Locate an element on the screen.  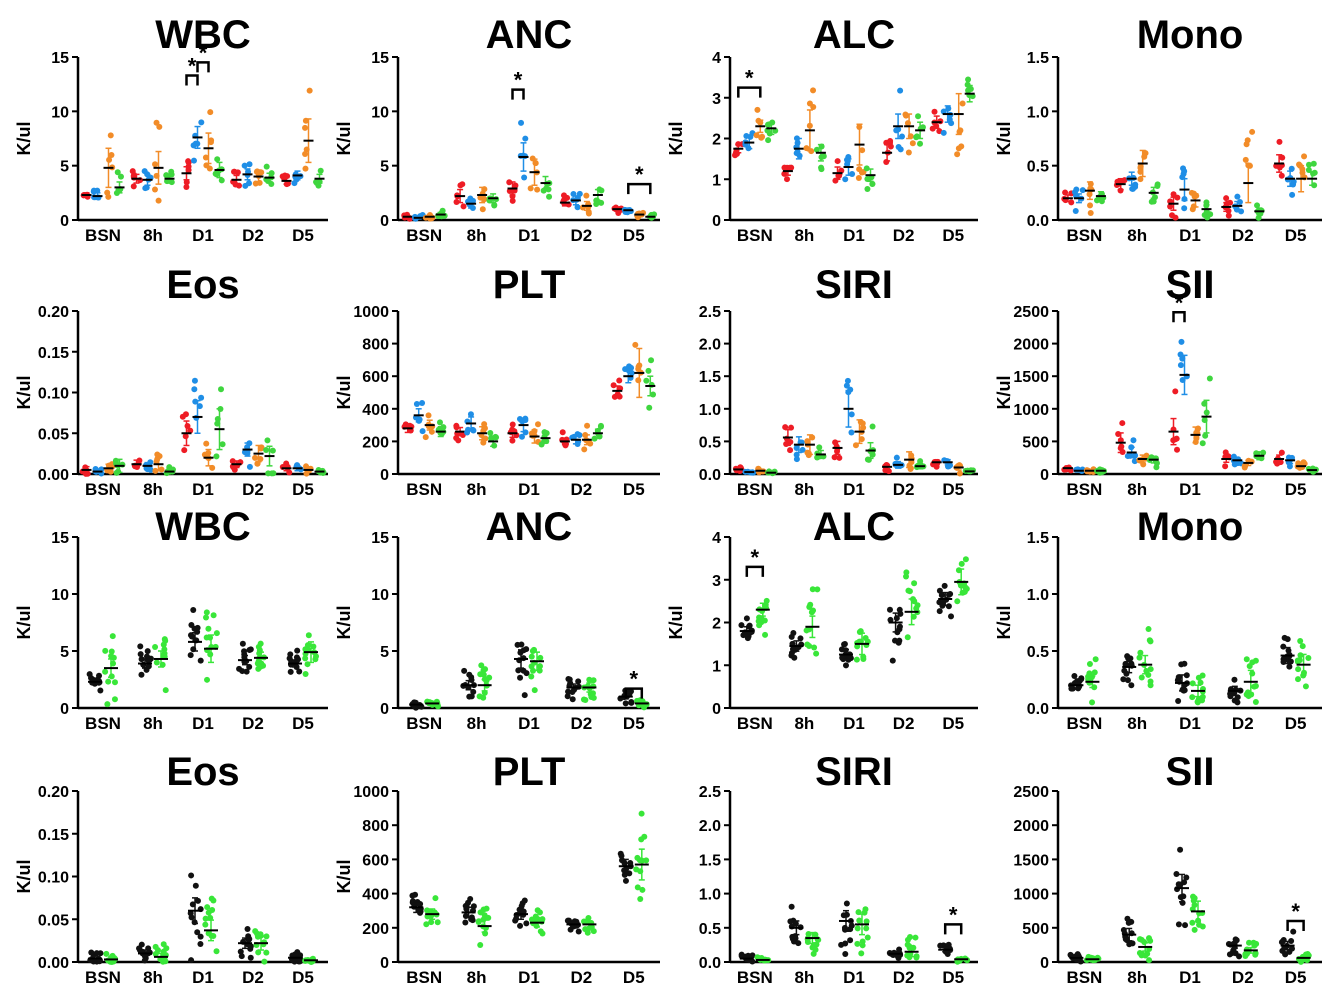
y-tick-label: 600 is located at coordinates (375, 377).